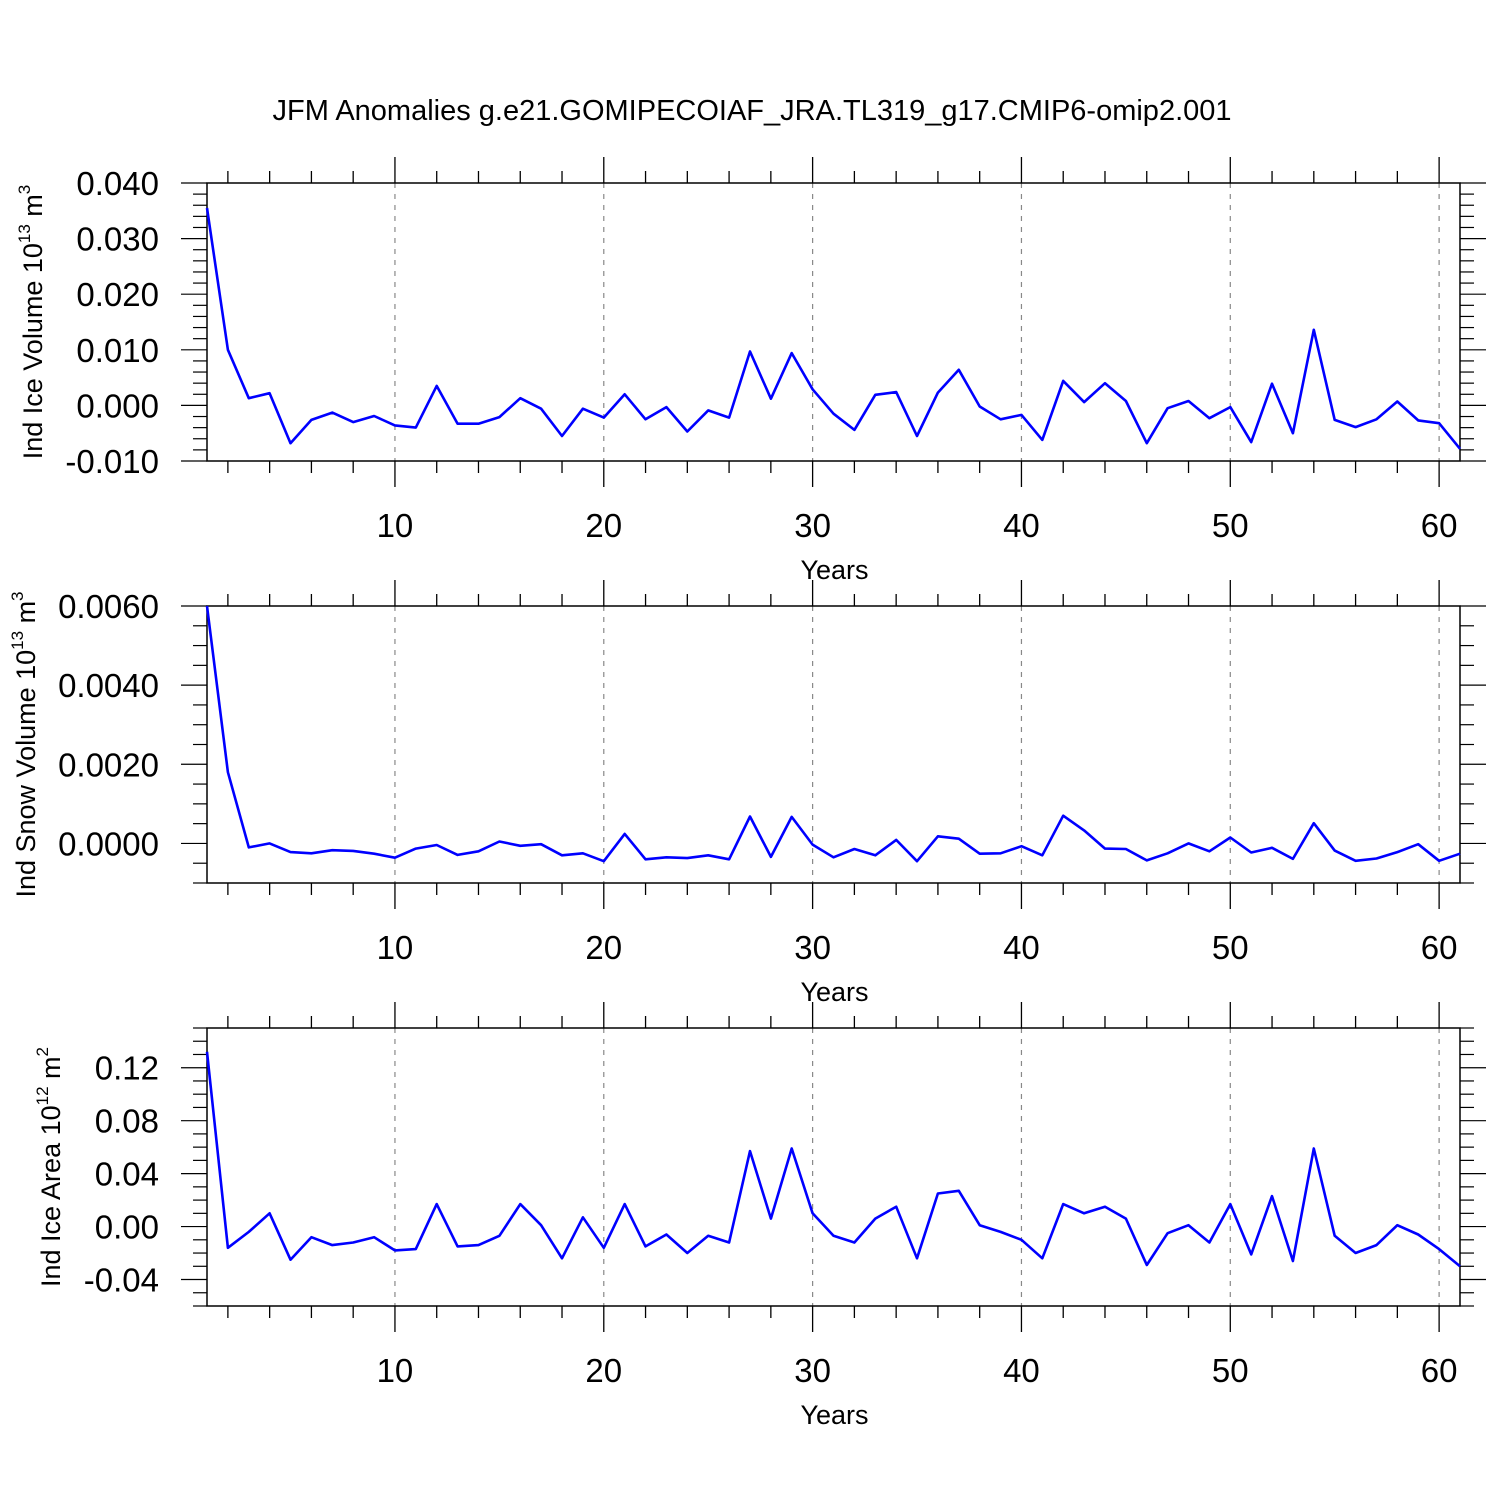  I want to click on ice-area-xtick-label: 50, so click(1230, 1370).